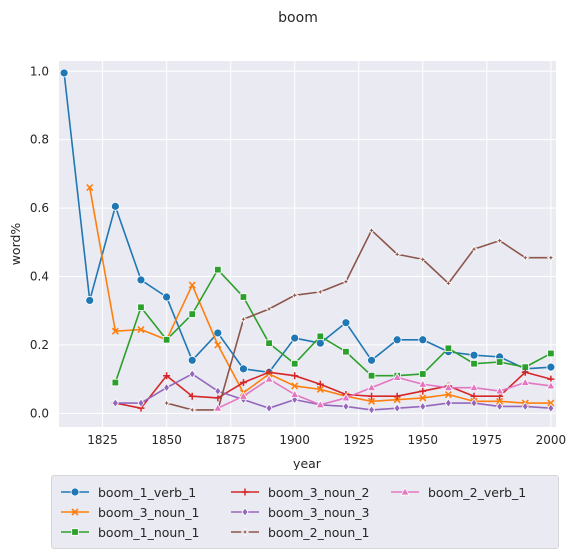  I want to click on x-tick-label: 1975, so click(487, 440).